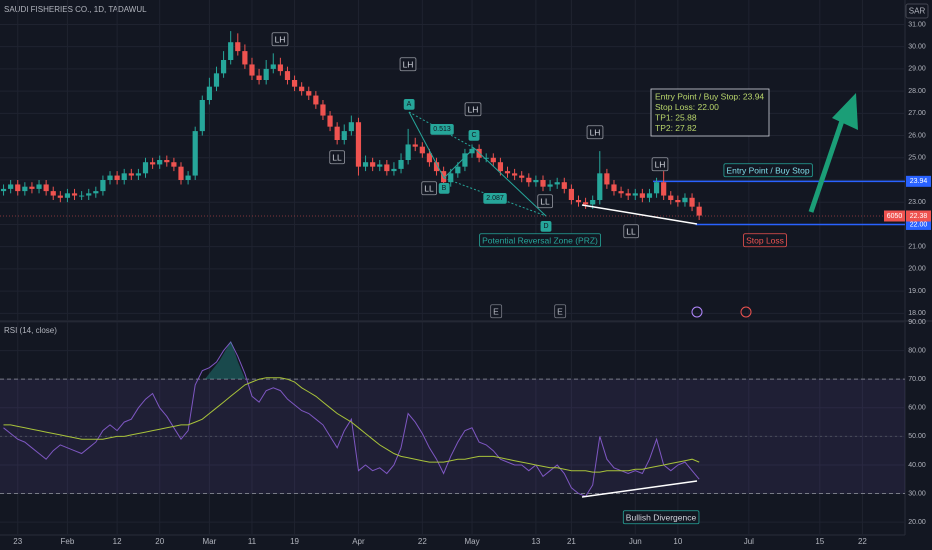  I want to click on y-tick-label: 23.00, so click(917, 202).